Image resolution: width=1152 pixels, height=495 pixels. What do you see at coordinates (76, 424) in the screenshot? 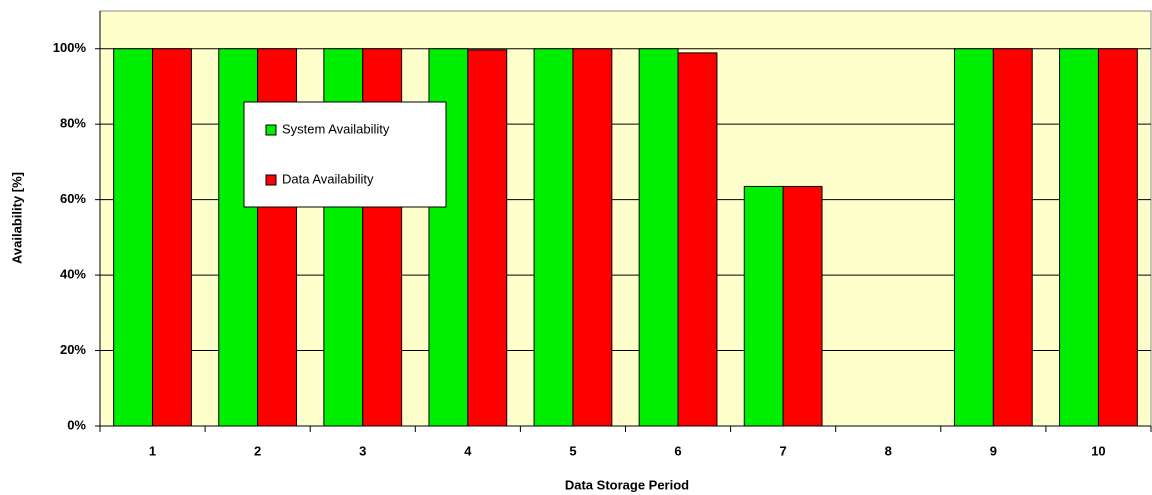
I see `y-tick-label: 0%` at bounding box center [76, 424].